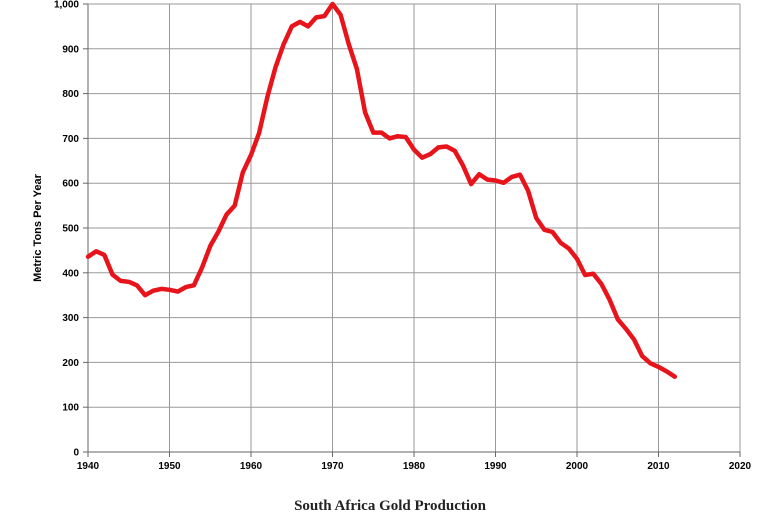 The image size is (780, 522). Describe the element at coordinates (70, 49) in the screenshot. I see `y-tick-label: 900` at that location.